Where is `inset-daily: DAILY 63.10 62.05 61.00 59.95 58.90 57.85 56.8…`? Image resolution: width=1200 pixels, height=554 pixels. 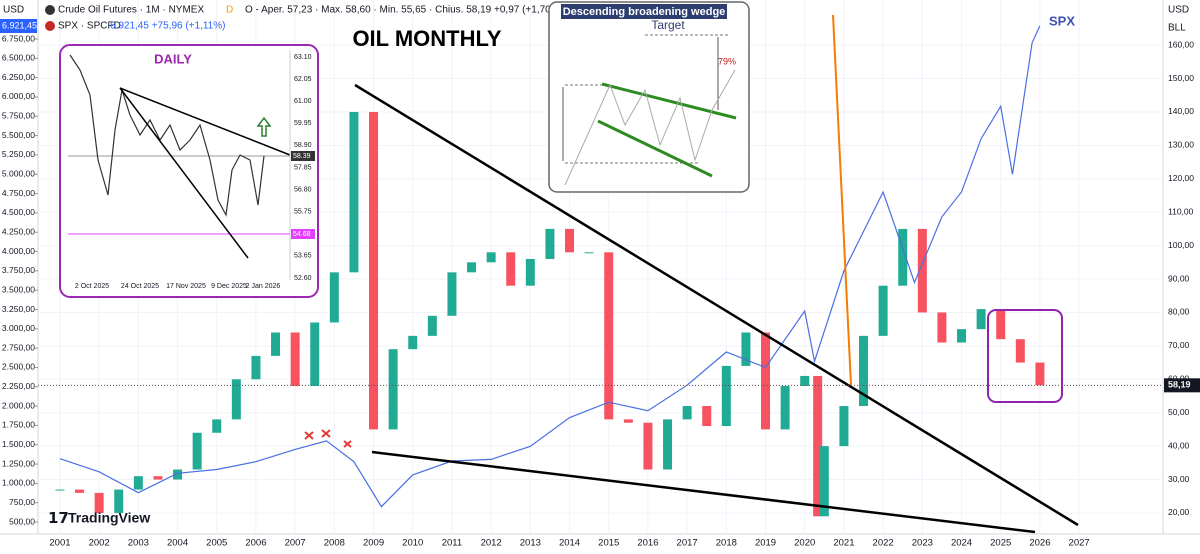 inset-daily: DAILY 63.10 62.05 61.00 59.95 58.90 57.85 56.8… is located at coordinates (189, 171).